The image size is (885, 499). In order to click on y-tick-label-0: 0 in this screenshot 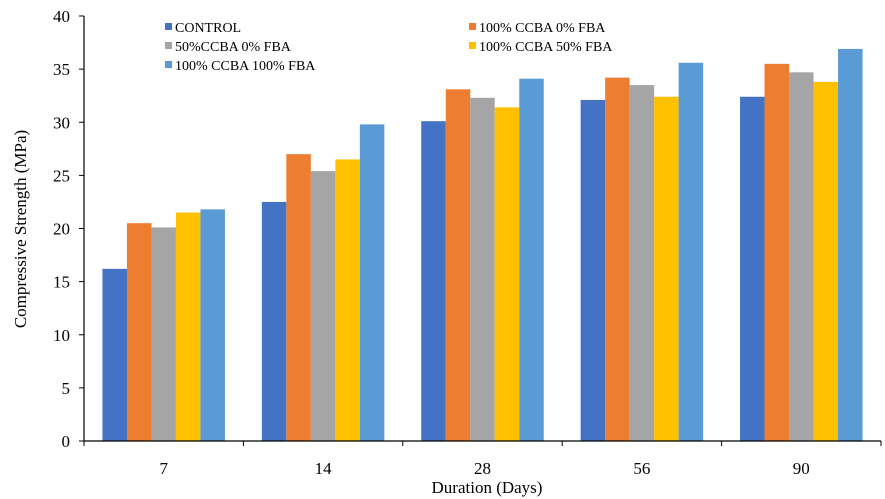, I will do `click(66, 441)`.